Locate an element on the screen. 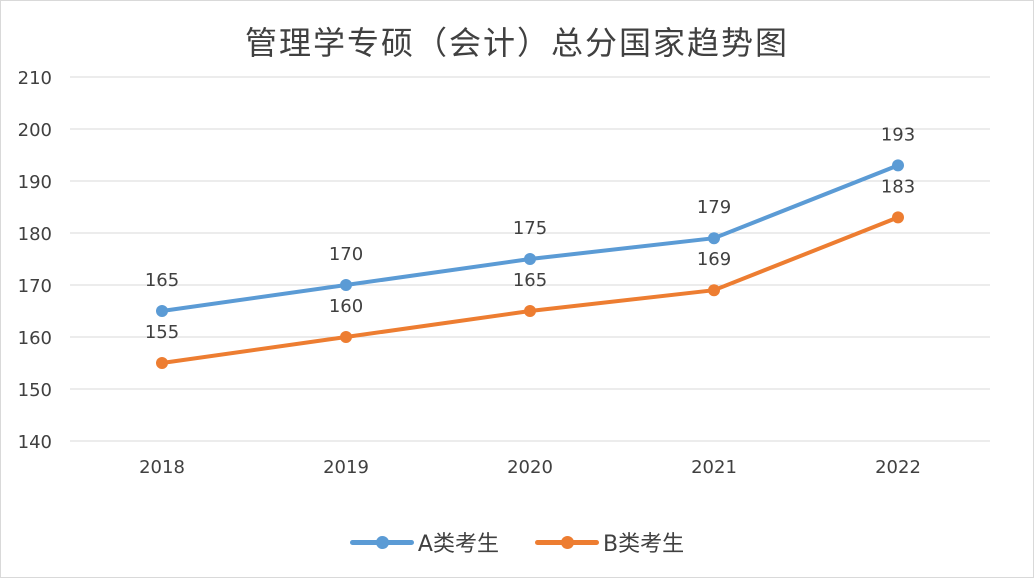 This screenshot has height=578, width=1034. y-tick-label: 210 is located at coordinates (35, 78).